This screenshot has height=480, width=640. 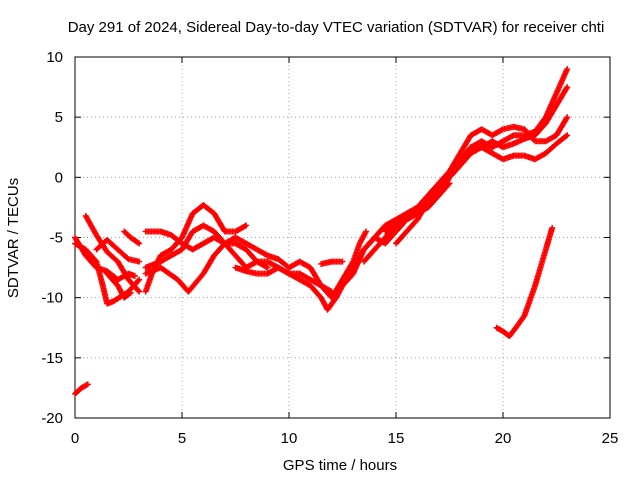 I want to click on y-axis-label: SDTVAR / TECUs, so click(x=13, y=238).